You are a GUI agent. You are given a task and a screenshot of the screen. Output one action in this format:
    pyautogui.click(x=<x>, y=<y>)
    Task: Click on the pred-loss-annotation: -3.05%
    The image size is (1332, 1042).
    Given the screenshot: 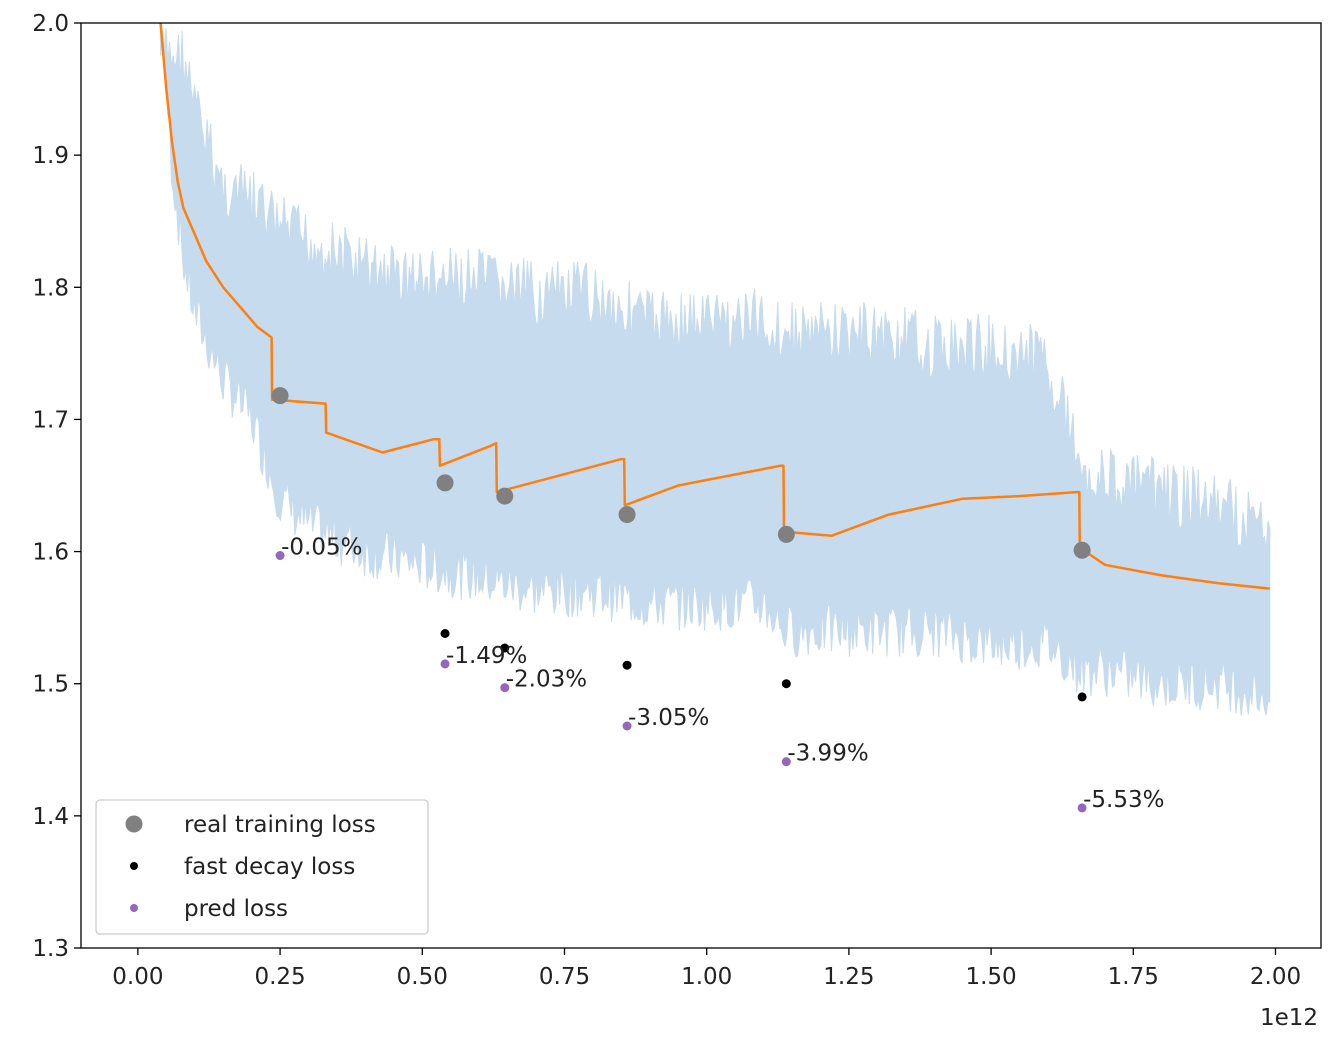 What is the action you would take?
    pyautogui.click(x=668, y=718)
    